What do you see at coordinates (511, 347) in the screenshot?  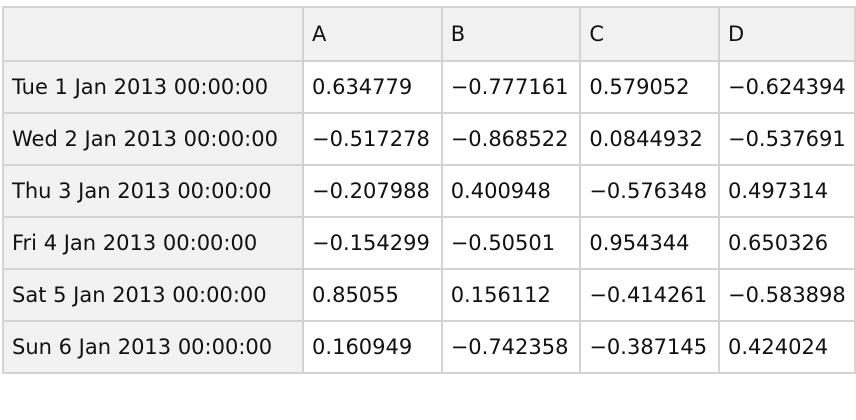 I see `table-cell: −0.742358` at bounding box center [511, 347].